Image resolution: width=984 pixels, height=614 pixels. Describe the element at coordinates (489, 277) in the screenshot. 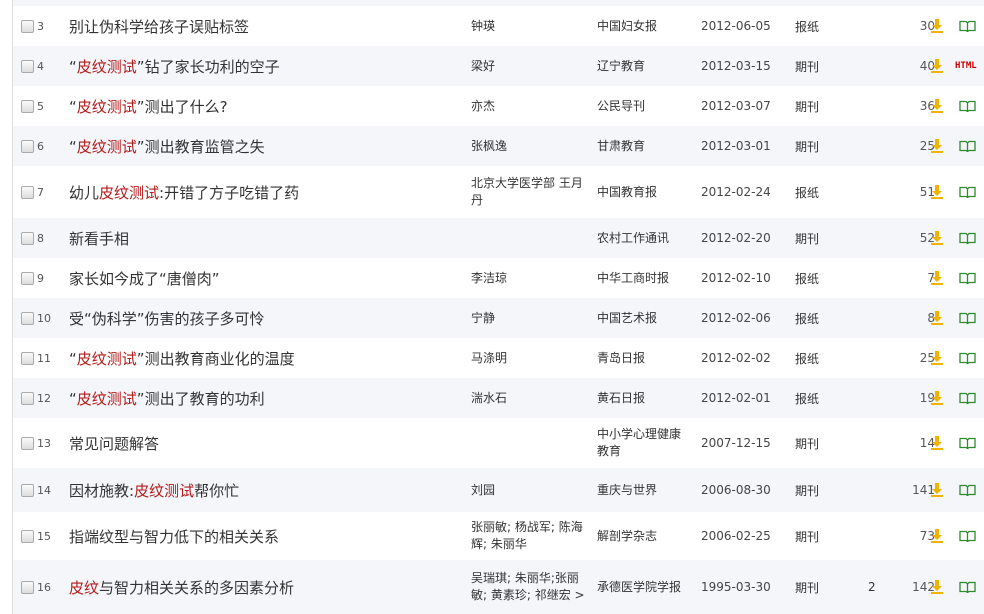

I see `author-link: 李洁琼` at that location.